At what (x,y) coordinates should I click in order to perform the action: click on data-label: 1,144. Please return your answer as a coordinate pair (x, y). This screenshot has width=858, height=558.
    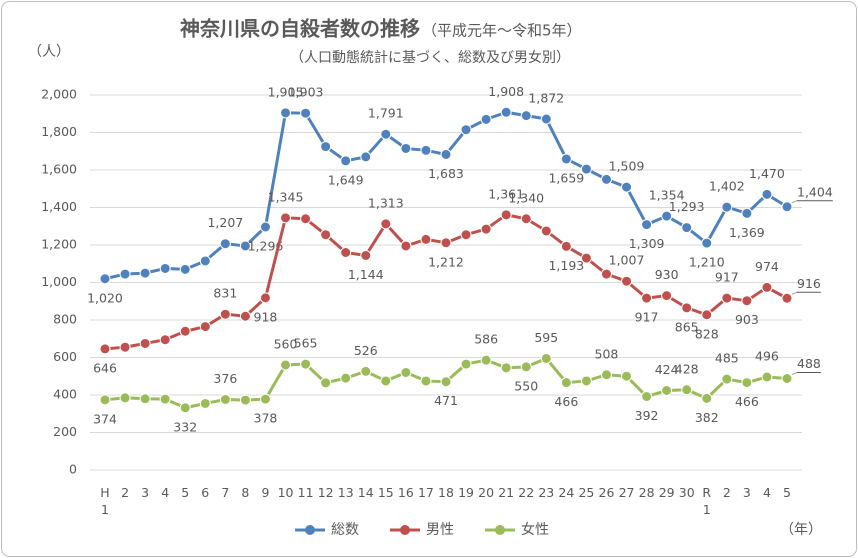
    Looking at the image, I should click on (366, 274).